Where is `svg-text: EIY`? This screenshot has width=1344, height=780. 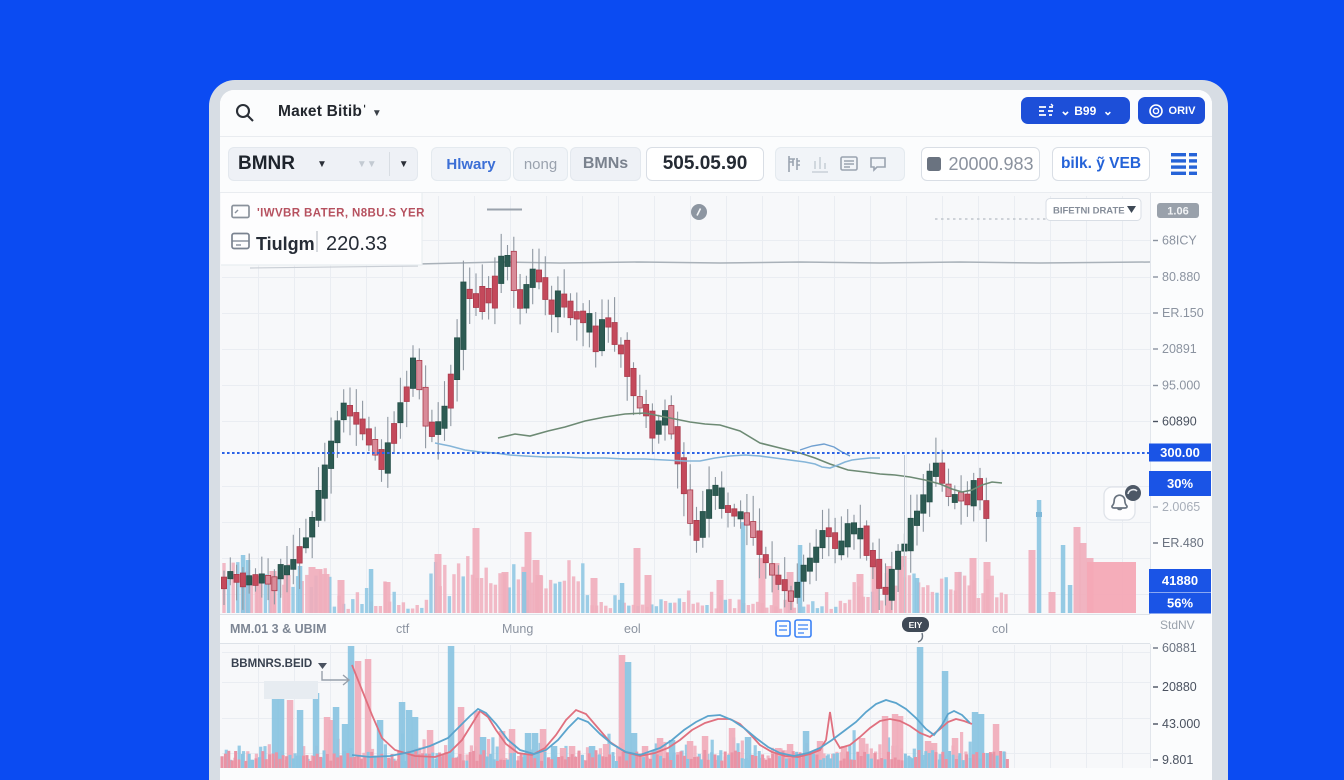 svg-text: EIY is located at coordinates (916, 625).